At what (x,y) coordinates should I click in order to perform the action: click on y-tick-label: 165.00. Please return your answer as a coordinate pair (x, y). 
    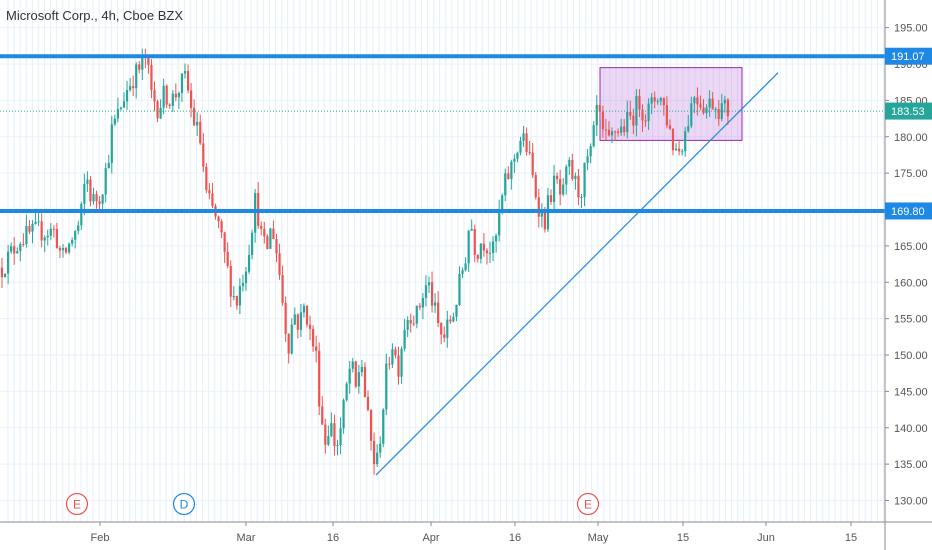
    Looking at the image, I should click on (911, 247).